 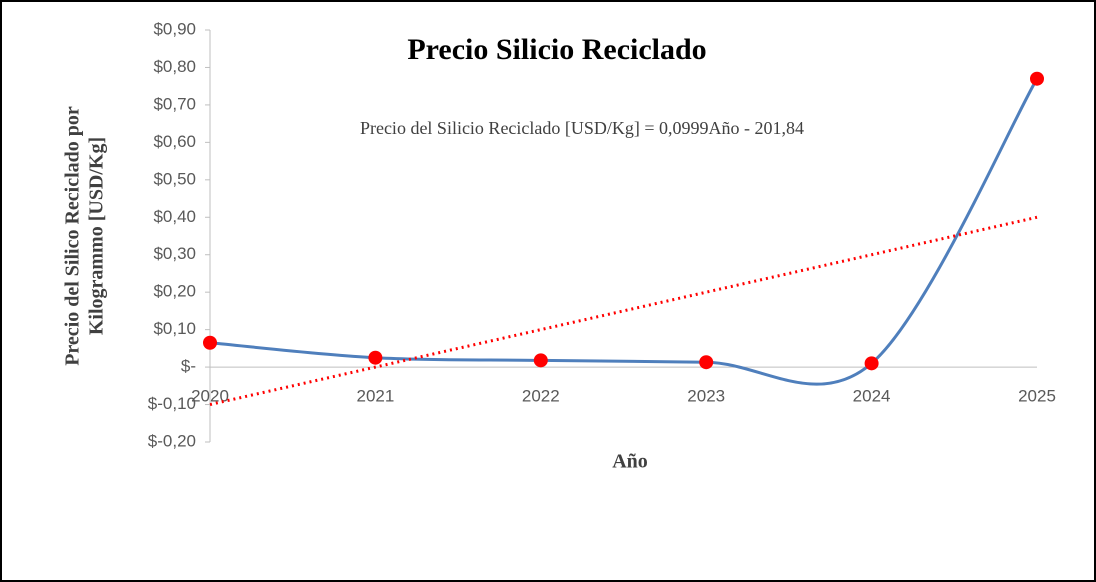 I want to click on x-tick-label: 2021, so click(x=375, y=396).